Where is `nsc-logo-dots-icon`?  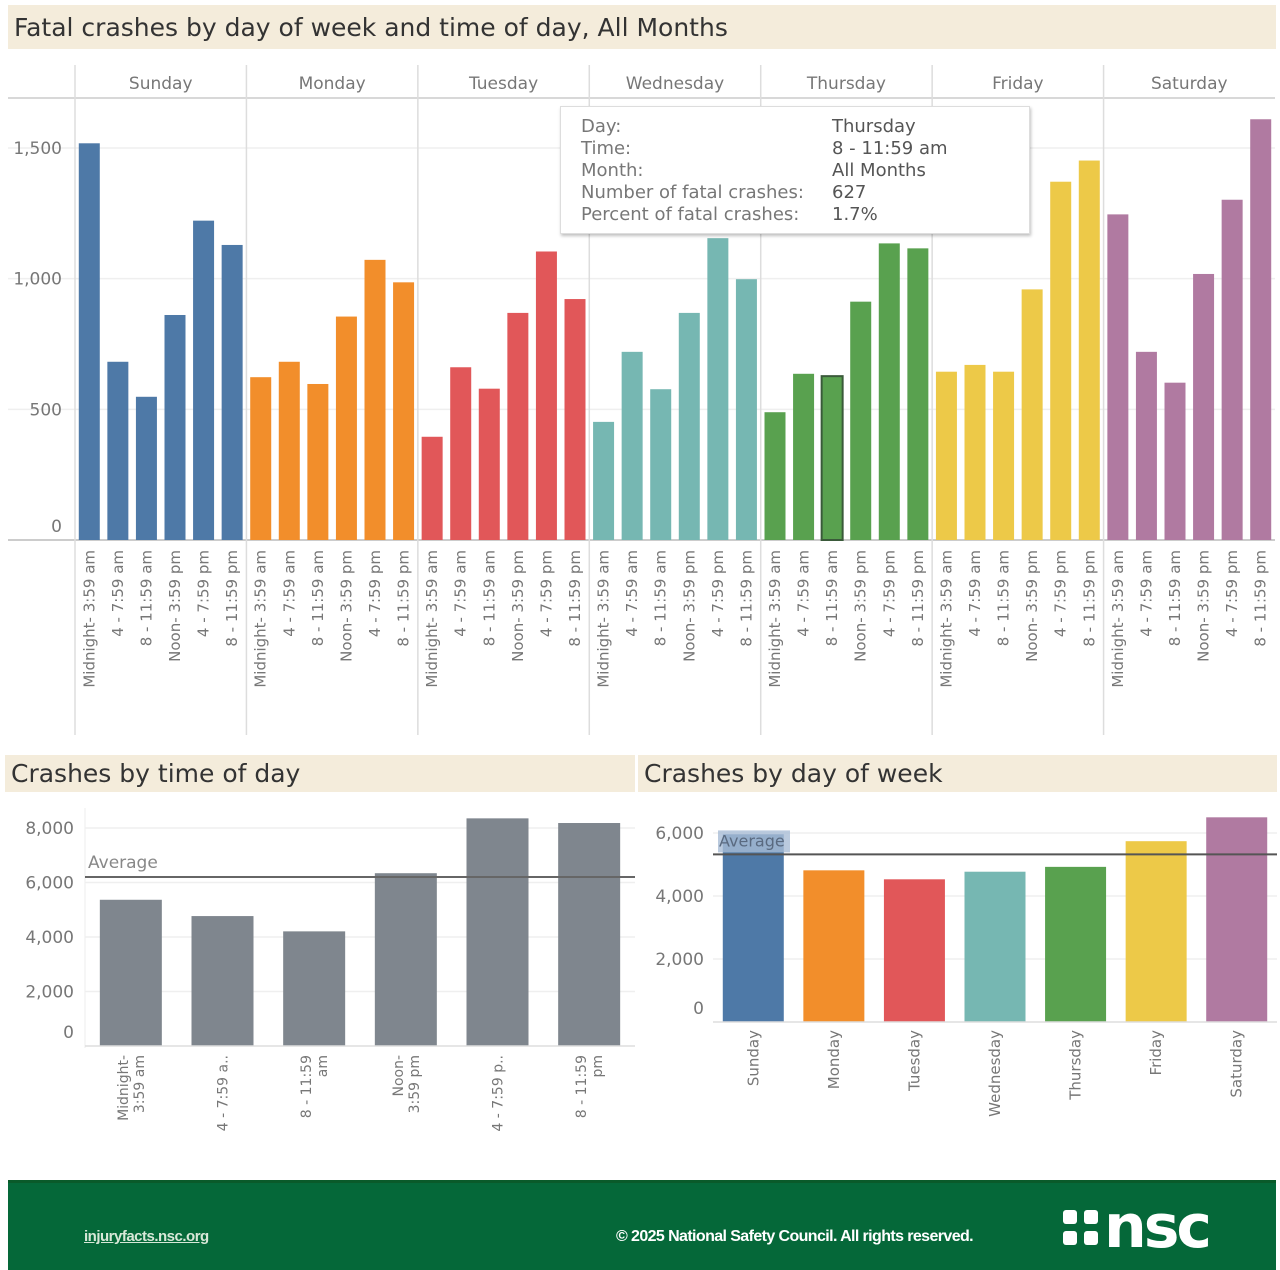 nsc-logo-dots-icon is located at coordinates (1080, 1227).